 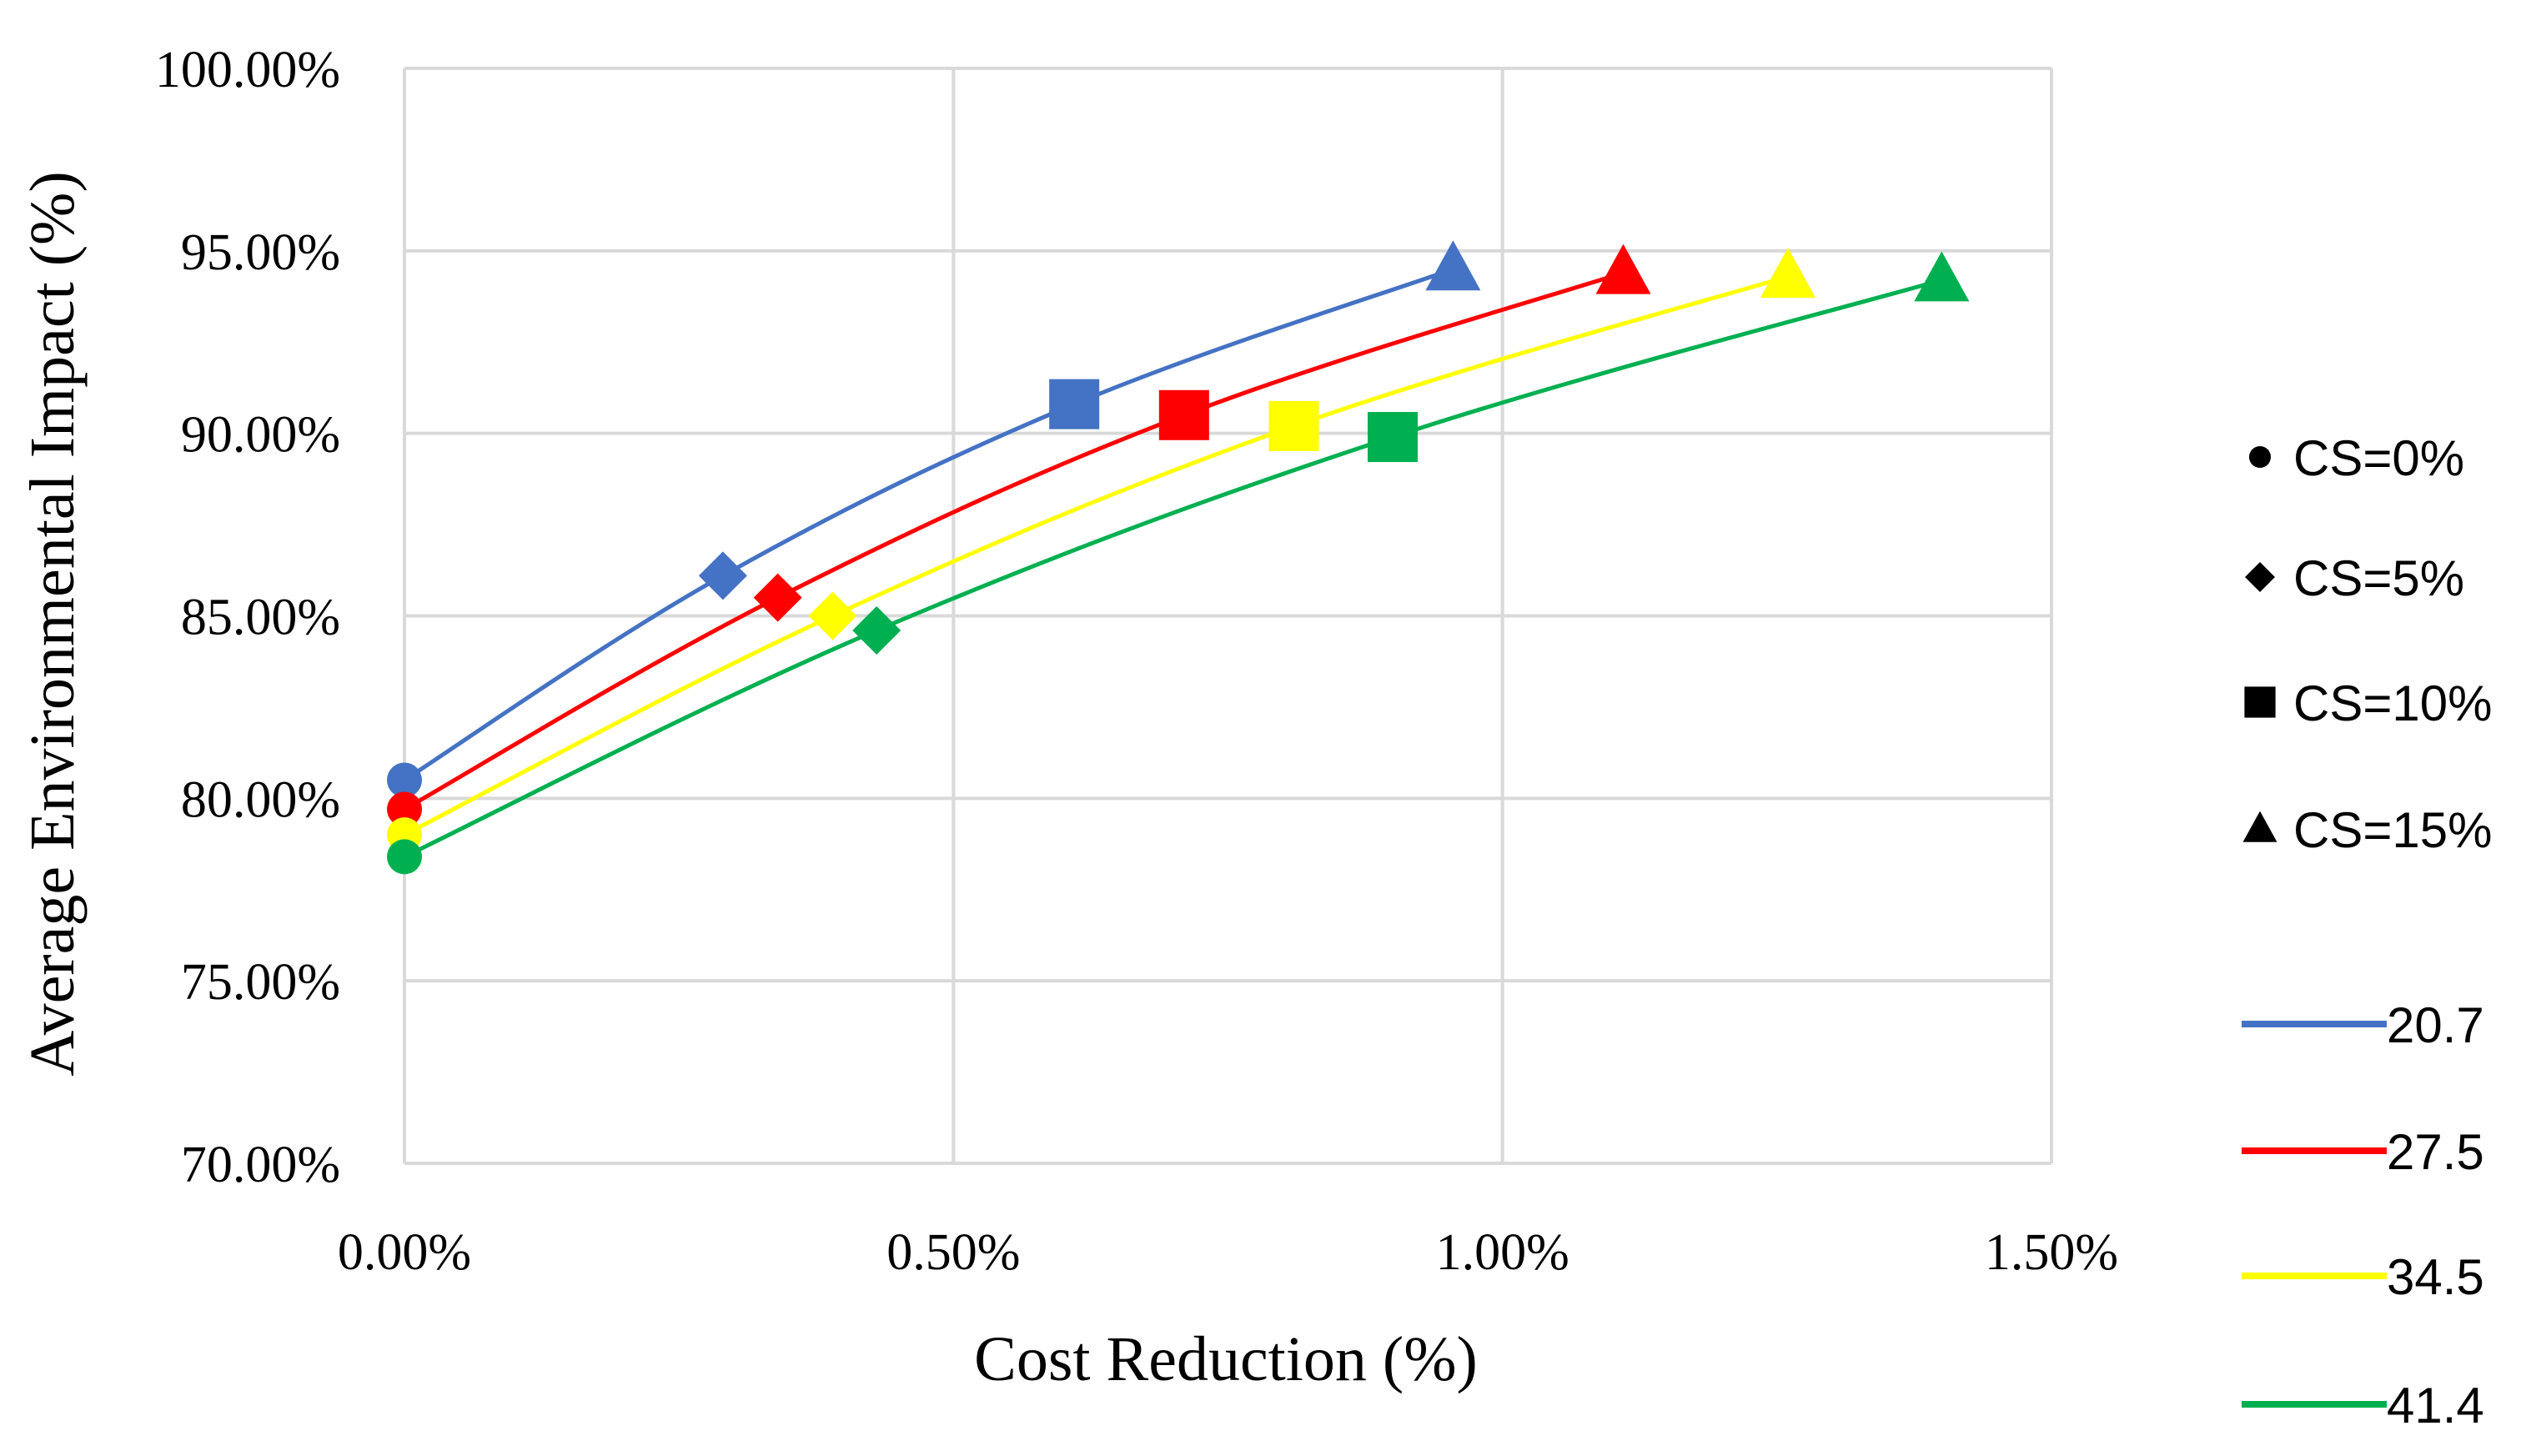 What do you see at coordinates (2435, 1277) in the screenshot?
I see `legend-label: 34.5` at bounding box center [2435, 1277].